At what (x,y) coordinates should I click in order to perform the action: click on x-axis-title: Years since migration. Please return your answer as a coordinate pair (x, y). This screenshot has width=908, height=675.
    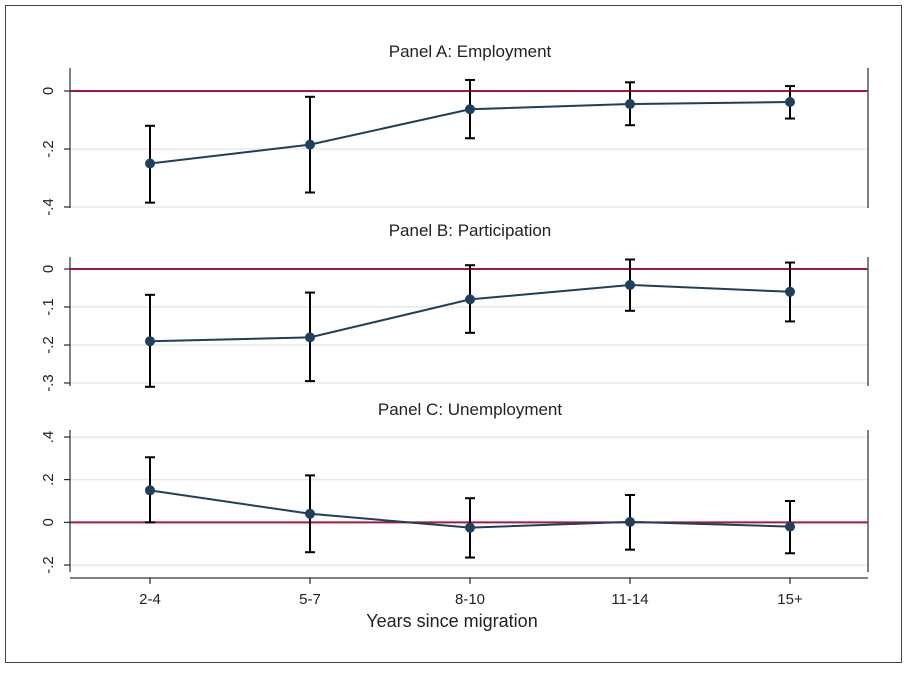
    Looking at the image, I should click on (451, 621).